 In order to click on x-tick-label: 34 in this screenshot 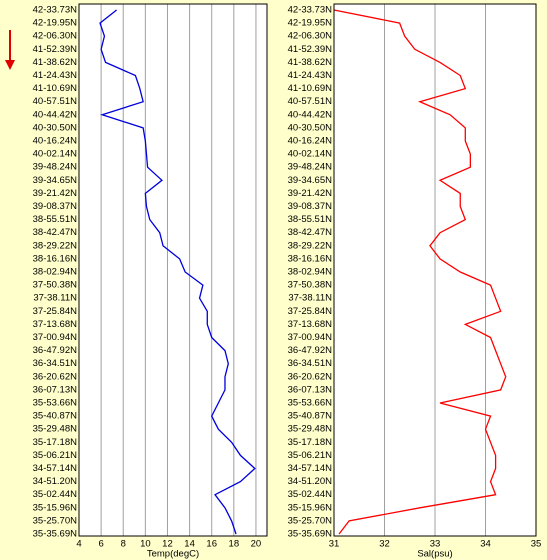, I will do `click(485, 544)`.